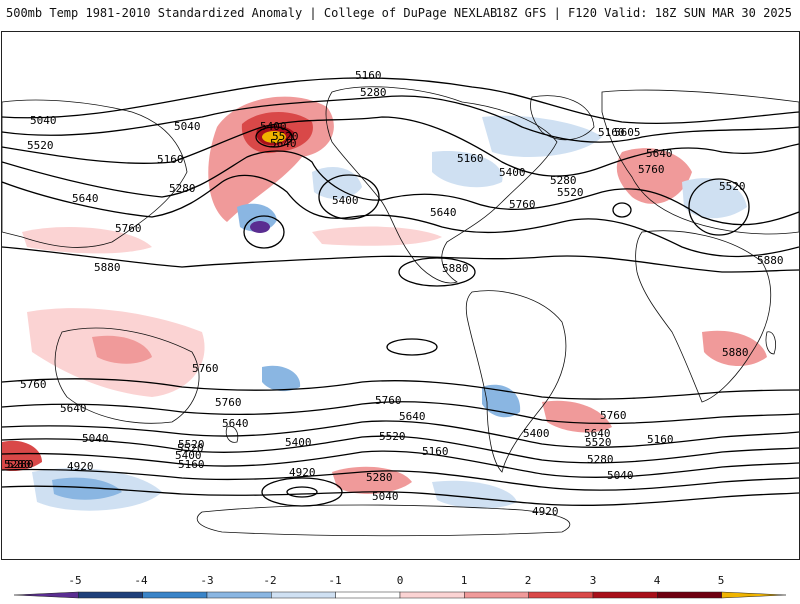 Image resolution: width=800 pixels, height=604 pixels. Describe the element at coordinates (501, 401) in the screenshot. I see `south-america-cold-area` at that location.